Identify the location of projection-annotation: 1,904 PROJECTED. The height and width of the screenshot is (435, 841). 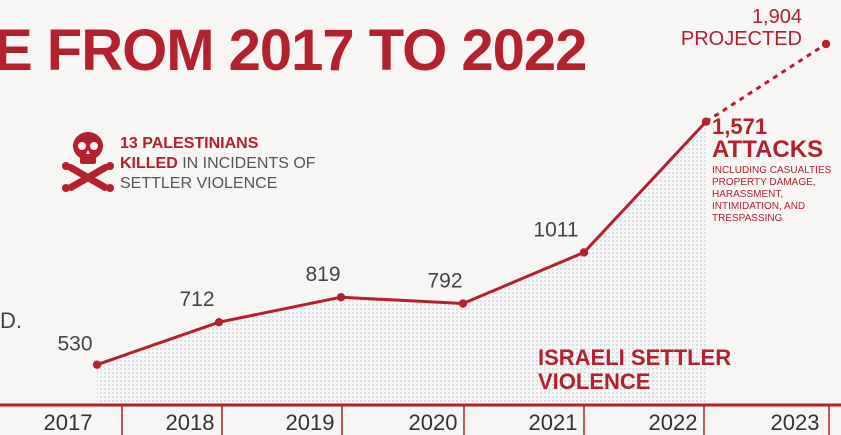
(732, 28).